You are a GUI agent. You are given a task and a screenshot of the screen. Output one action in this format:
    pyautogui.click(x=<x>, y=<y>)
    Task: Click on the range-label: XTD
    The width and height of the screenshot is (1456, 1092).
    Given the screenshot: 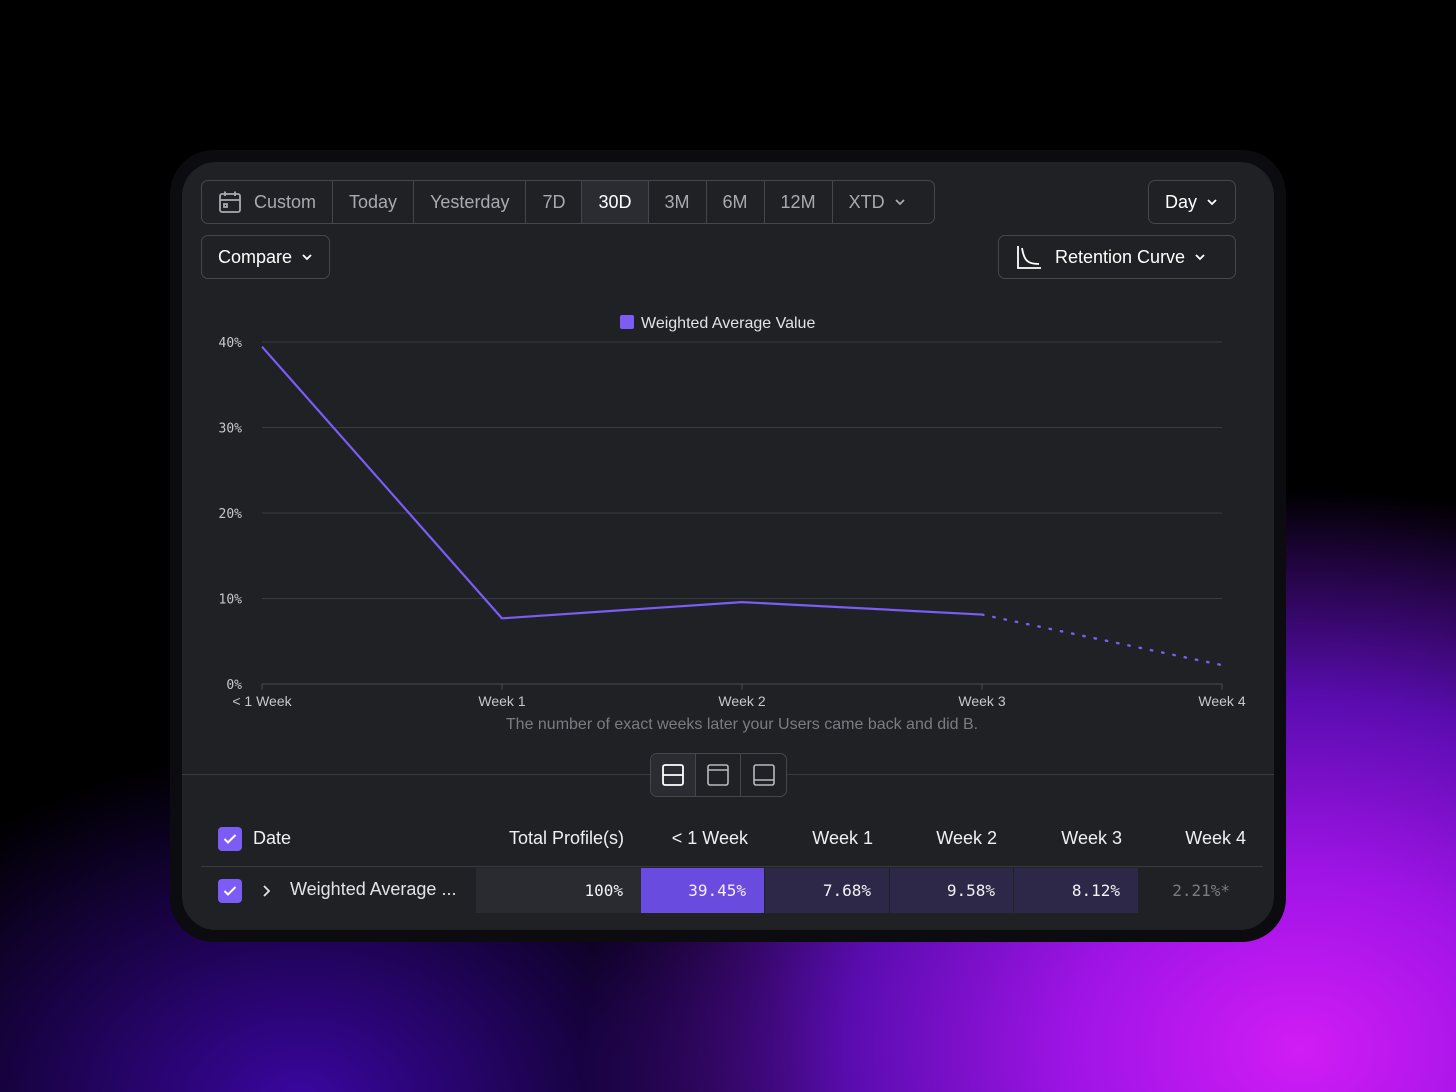 What is the action you would take?
    pyautogui.click(x=866, y=201)
    